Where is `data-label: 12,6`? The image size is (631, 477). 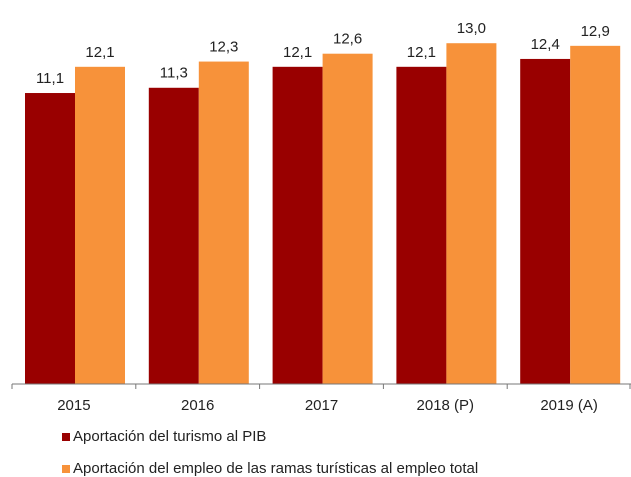 data-label: 12,6 is located at coordinates (347, 39).